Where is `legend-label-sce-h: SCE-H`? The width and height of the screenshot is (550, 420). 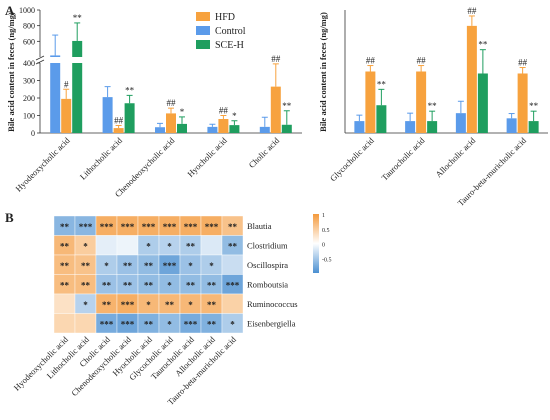
legend-label-sce-h: SCE-H is located at coordinates (229, 45).